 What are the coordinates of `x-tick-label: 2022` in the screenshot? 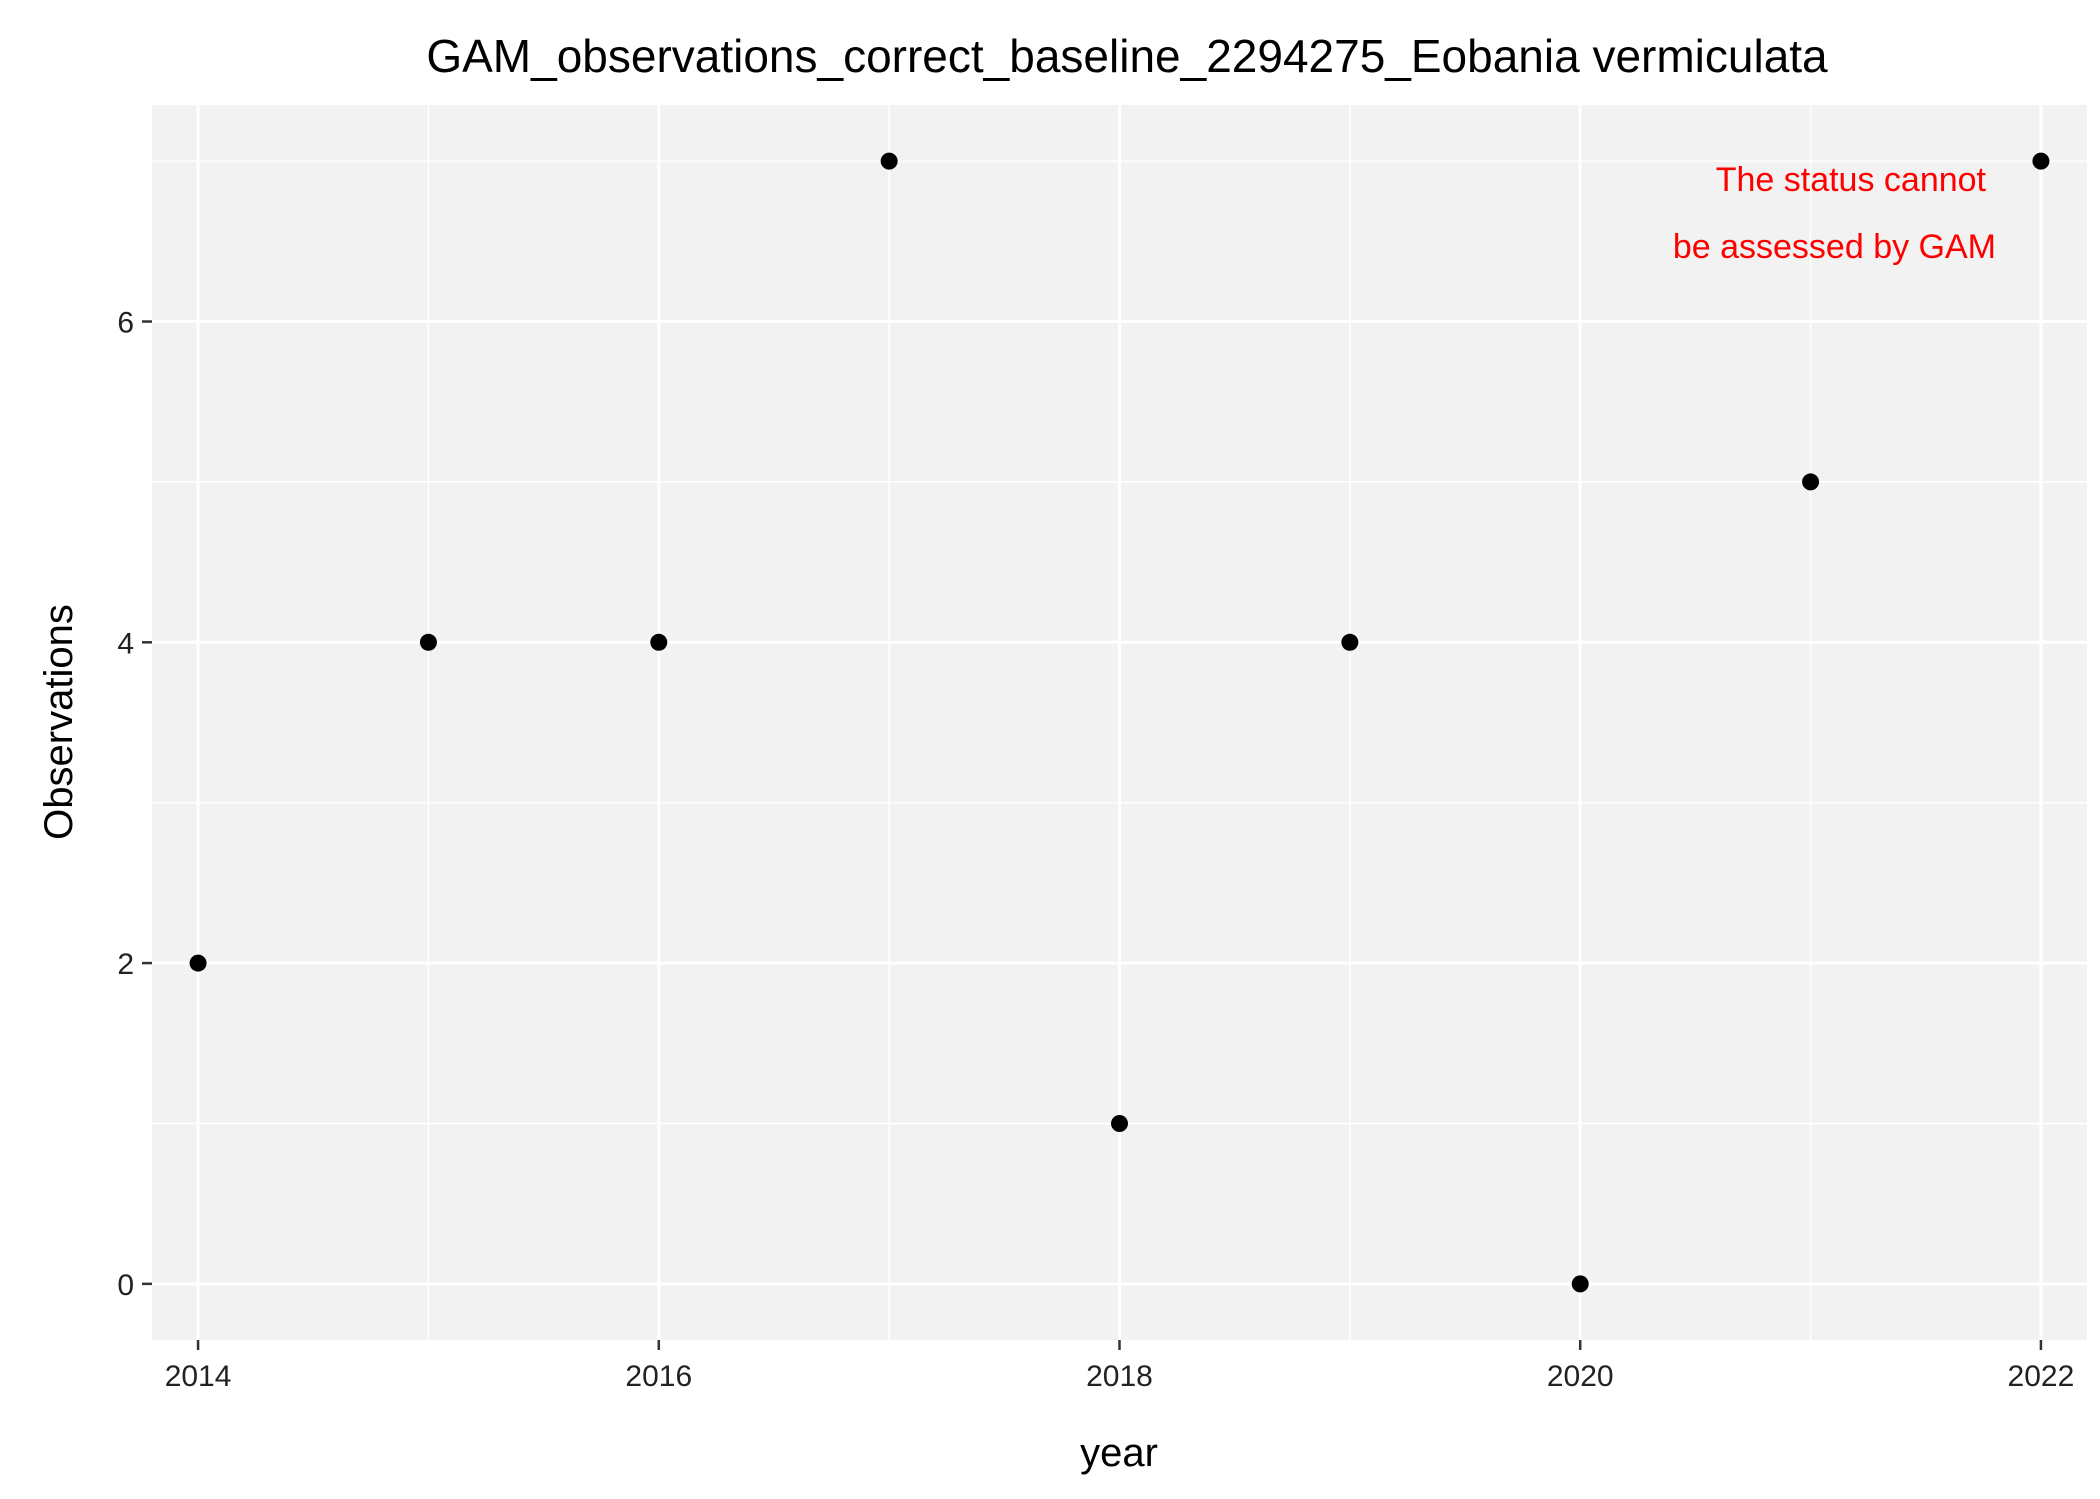 It's located at (2041, 1376).